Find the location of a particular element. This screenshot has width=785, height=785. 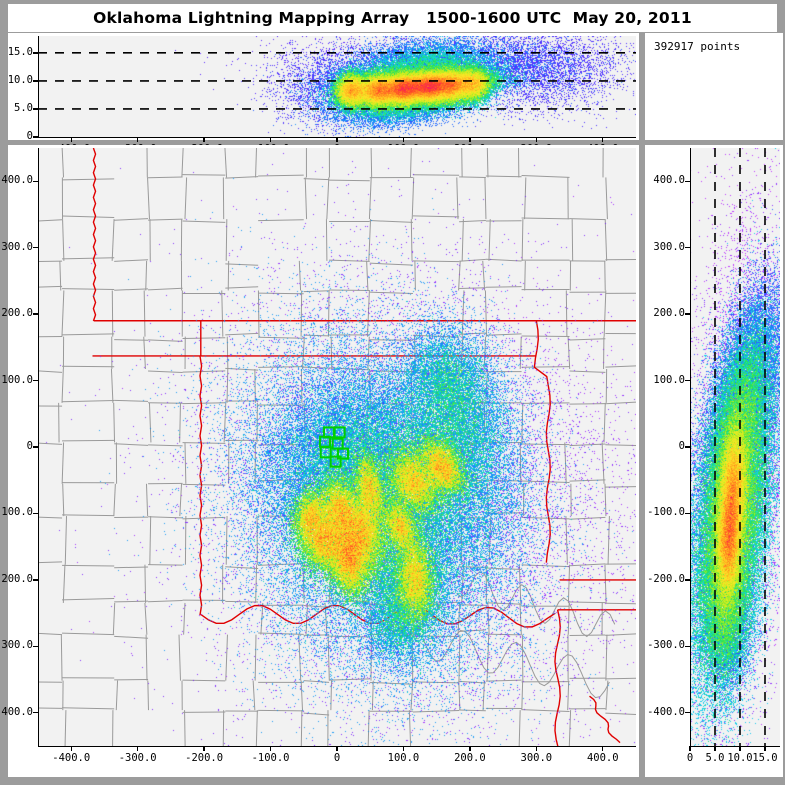

altitude-vs-east-density is located at coordinates (337, 86).